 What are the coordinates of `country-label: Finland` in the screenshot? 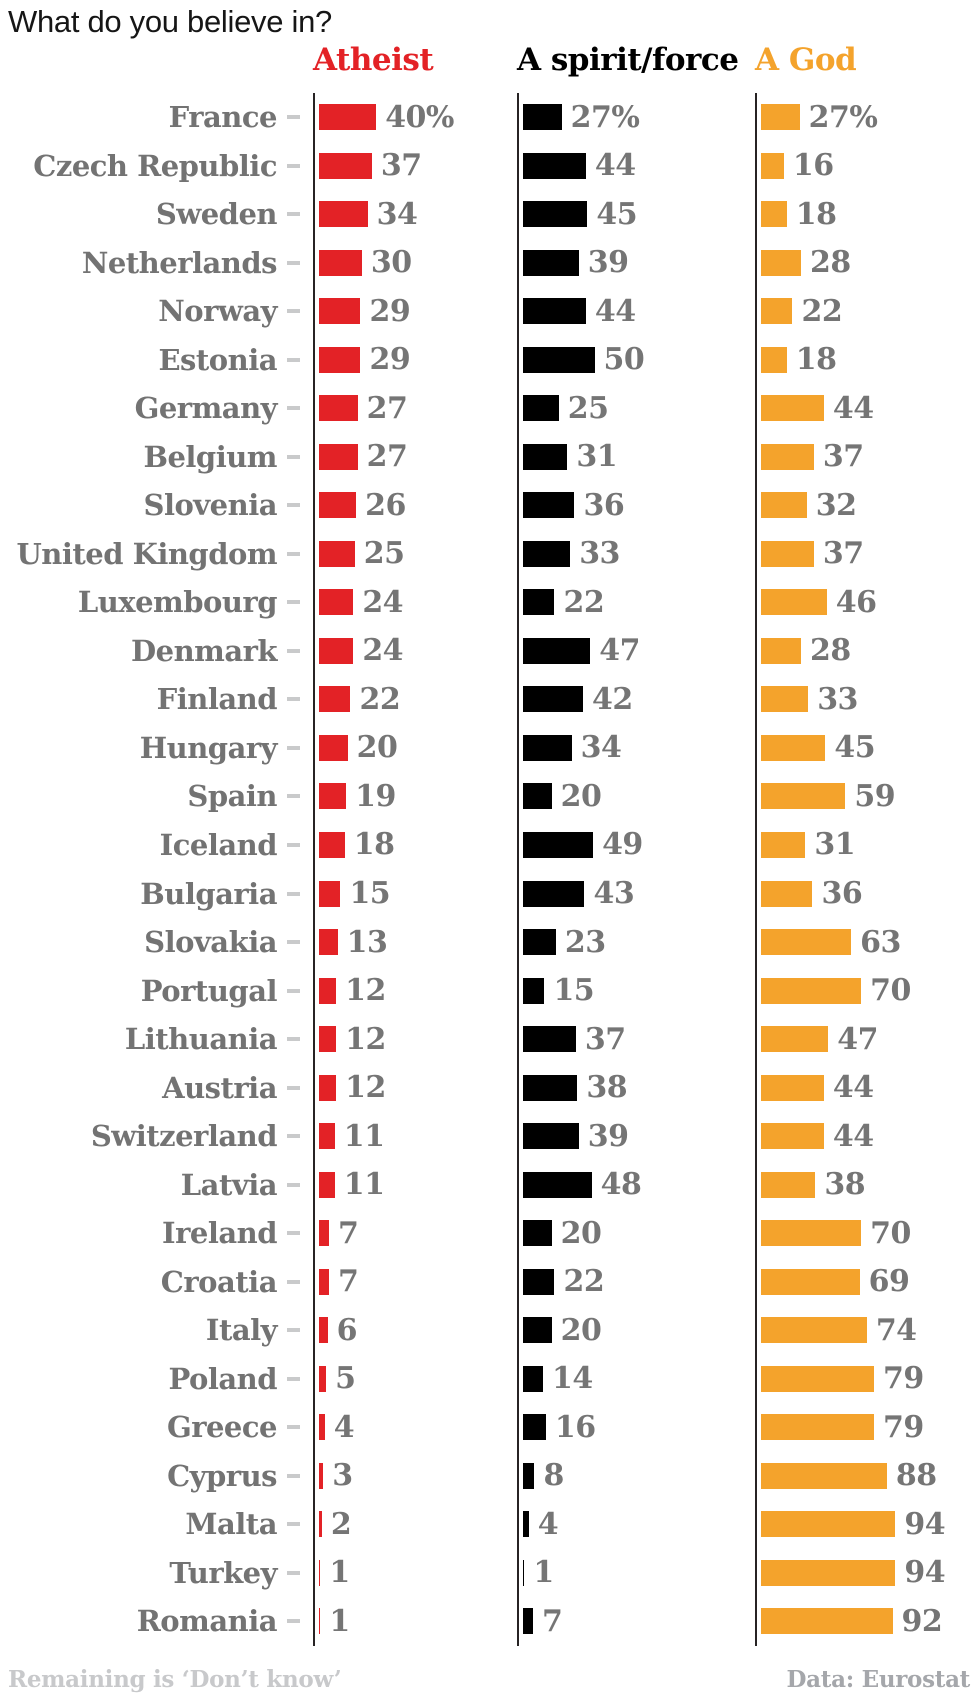 It's located at (217, 699).